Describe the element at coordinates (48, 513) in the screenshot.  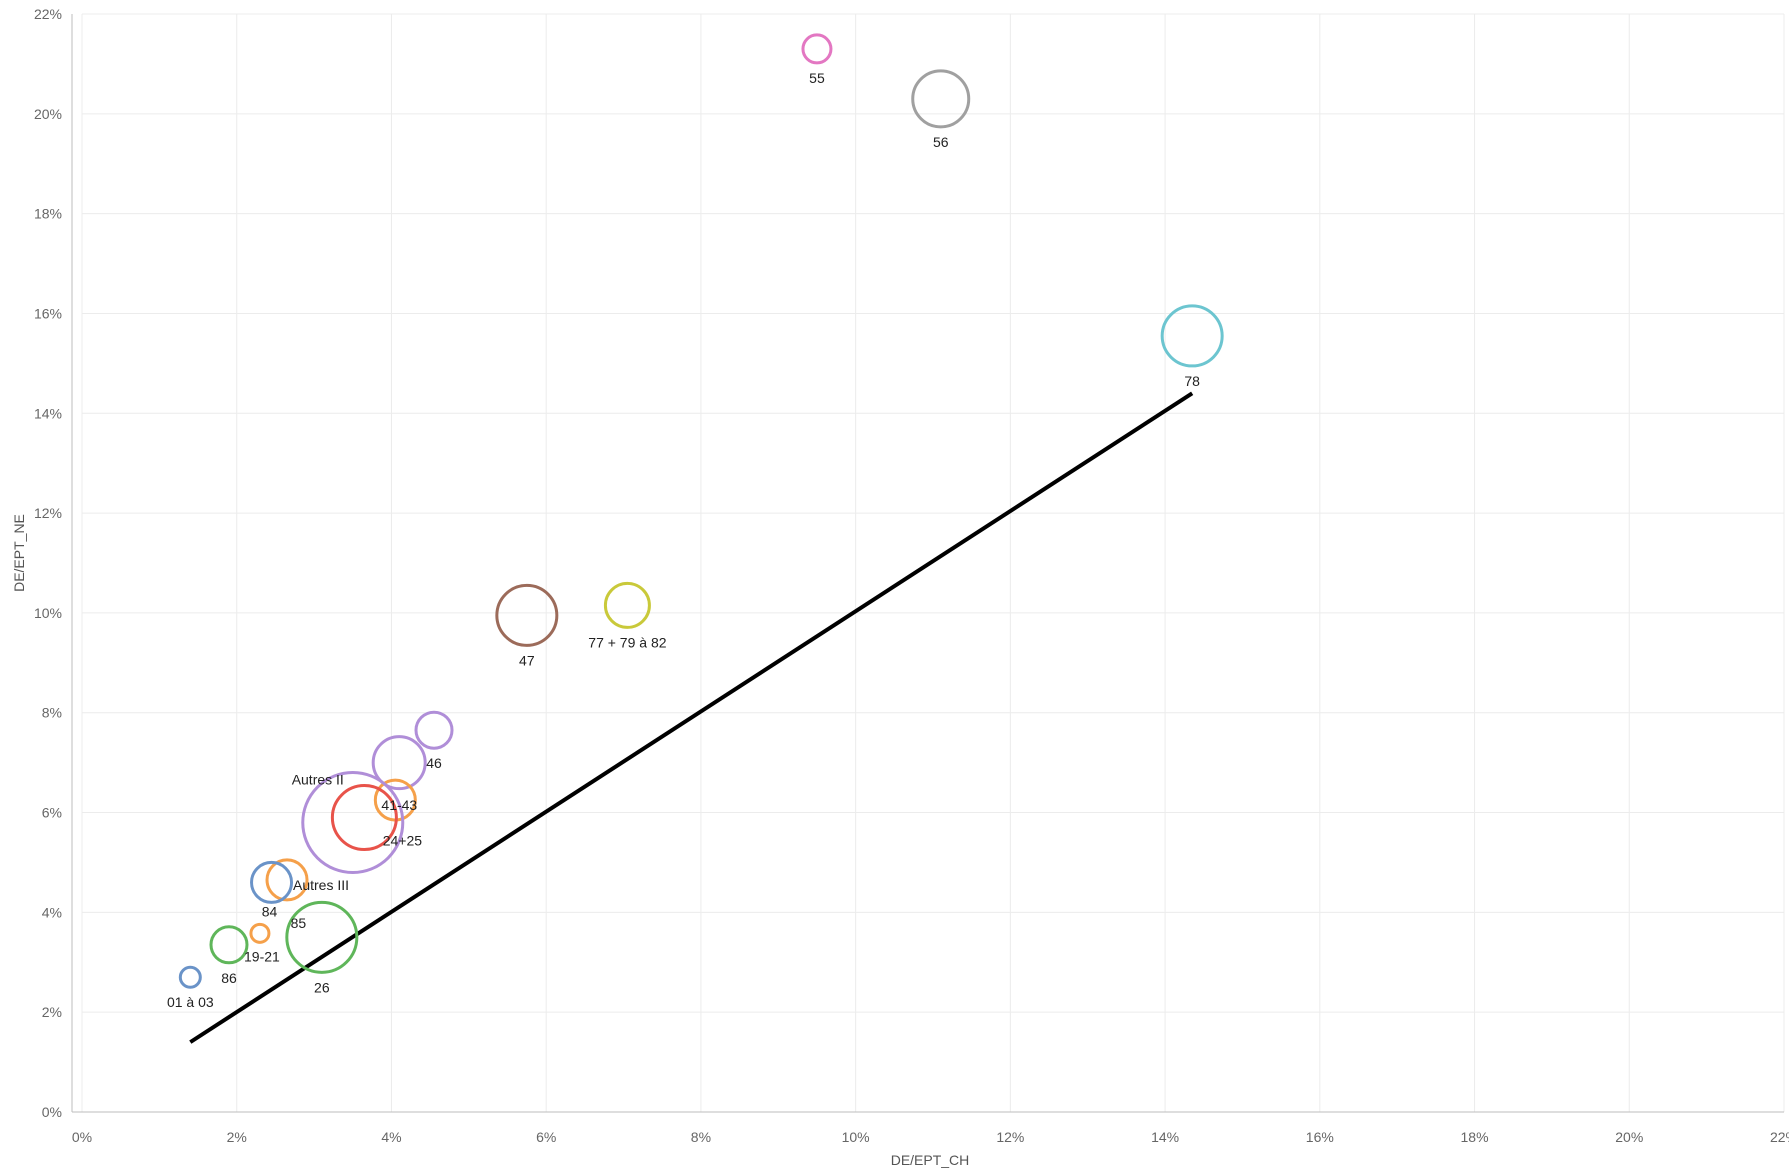
I see `y-tick-label: 12%` at that location.